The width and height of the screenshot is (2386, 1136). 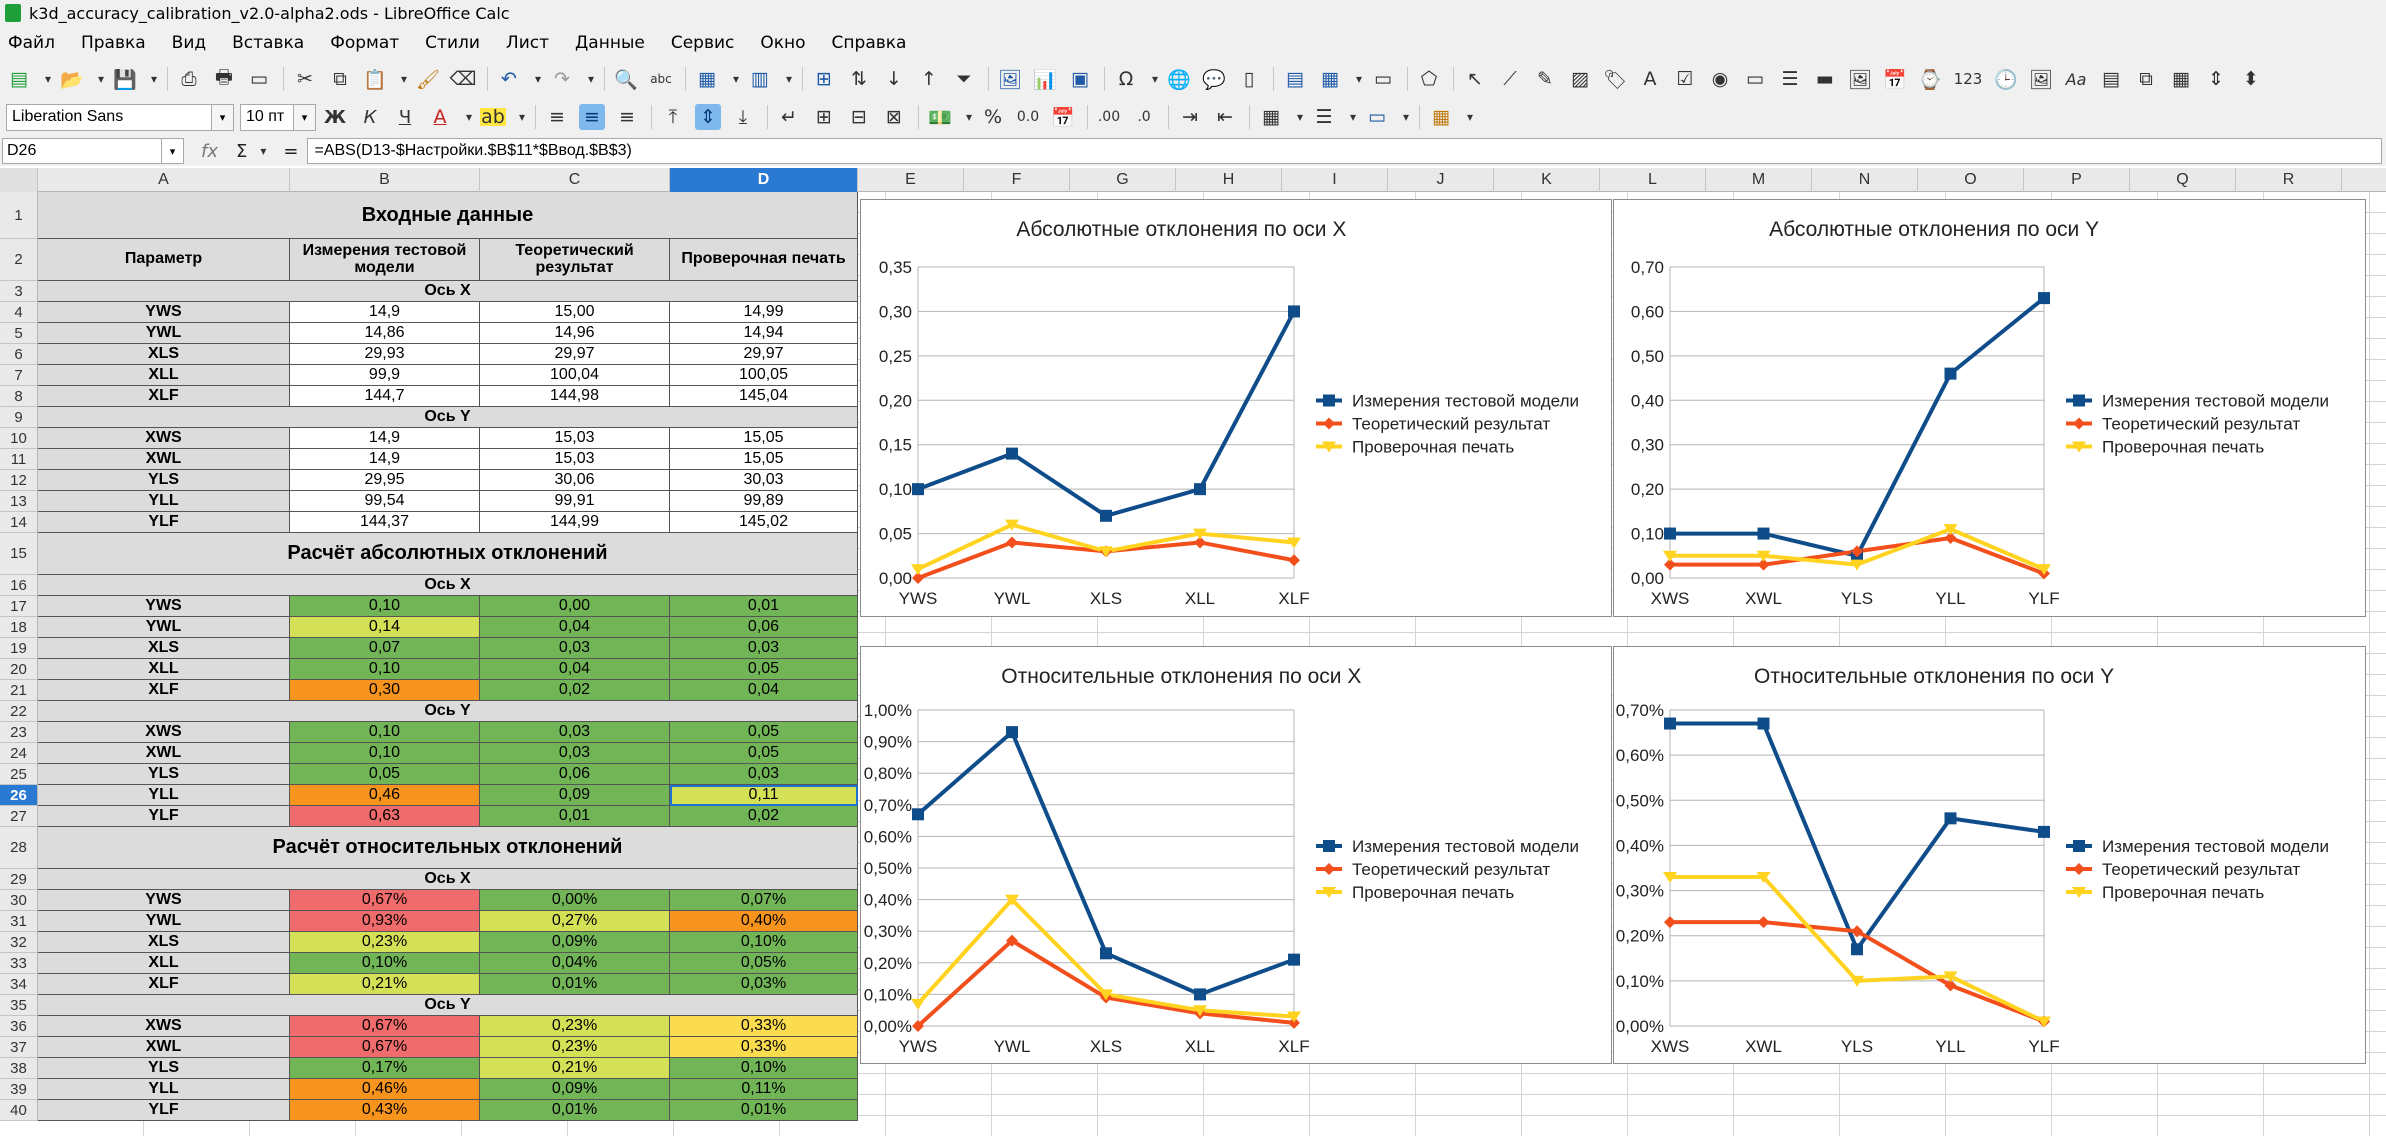 I want to click on value-cell: 144,98, so click(x=575, y=396).